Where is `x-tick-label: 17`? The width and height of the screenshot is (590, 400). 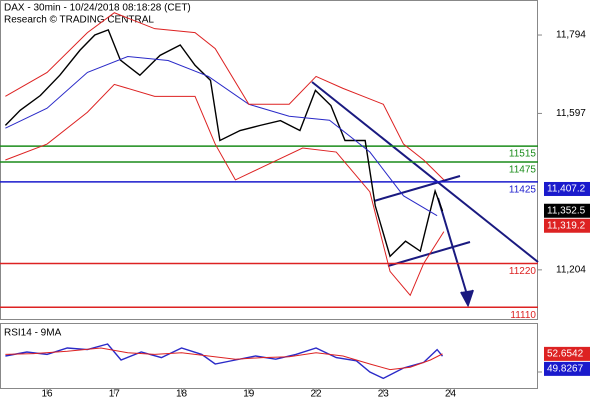
x-tick-label: 17 is located at coordinates (115, 394).